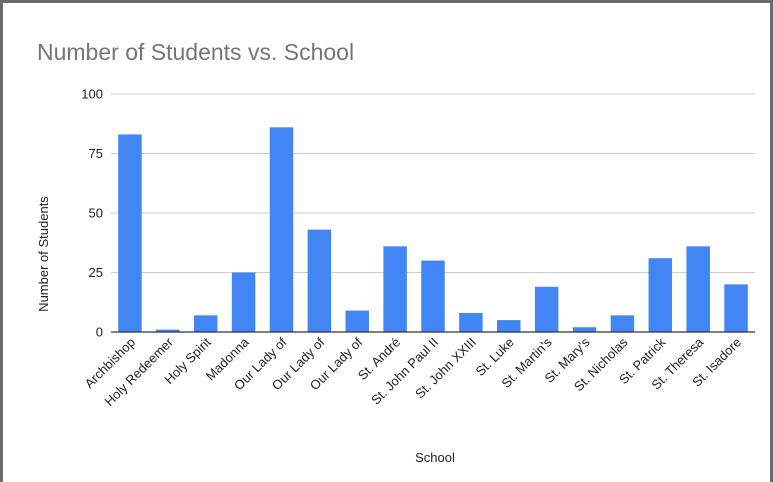  What do you see at coordinates (92, 94) in the screenshot?
I see `y-tick-label: 100` at bounding box center [92, 94].